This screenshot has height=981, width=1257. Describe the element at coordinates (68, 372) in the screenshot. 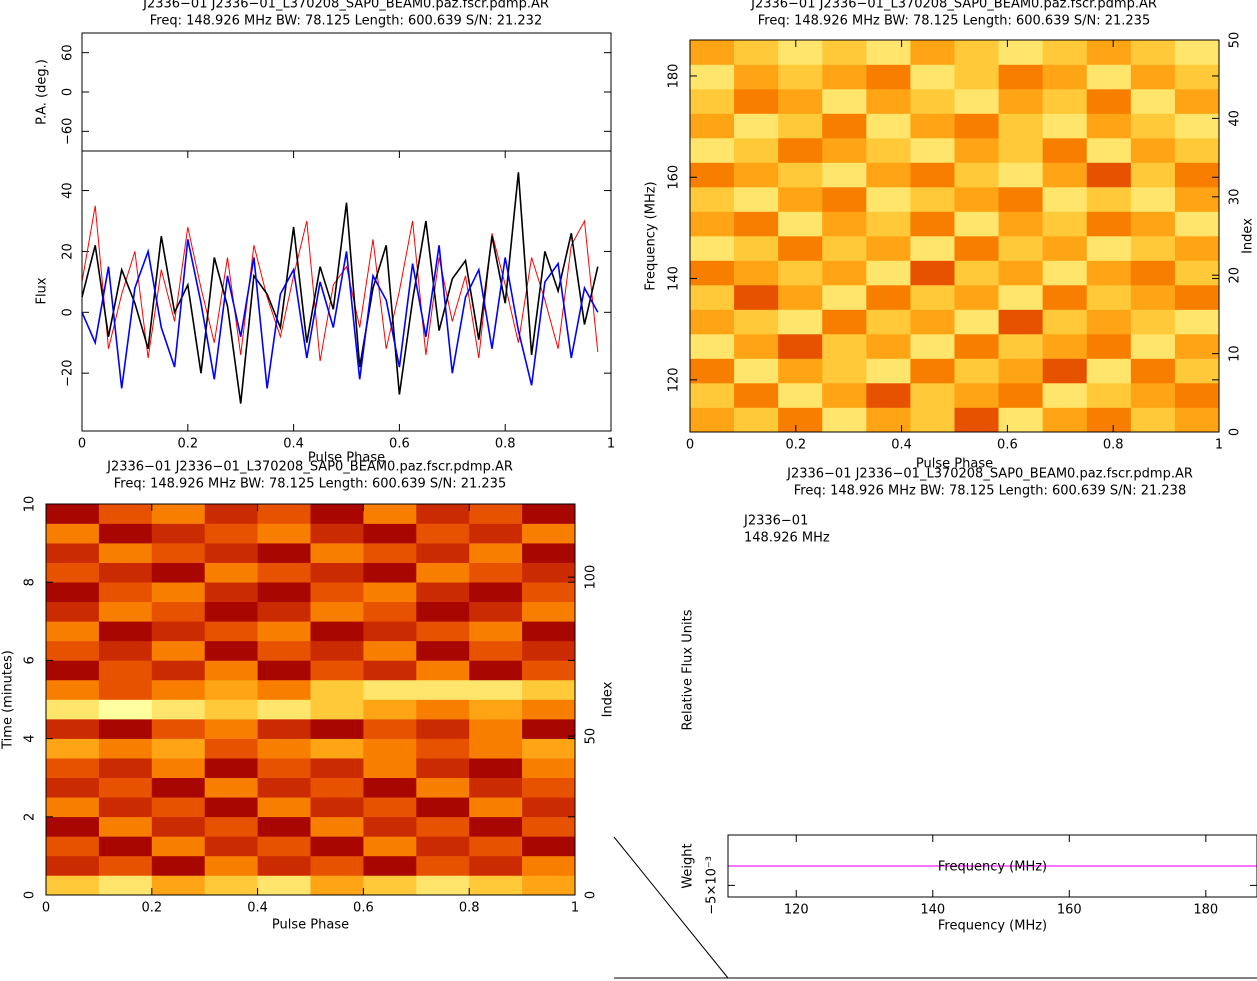

I see `y-tick-label: −20` at that location.